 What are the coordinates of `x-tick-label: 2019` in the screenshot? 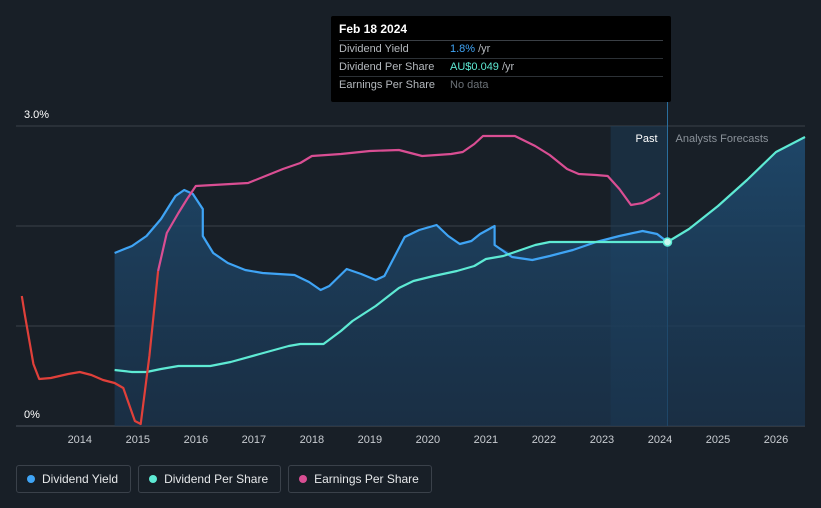 It's located at (370, 440).